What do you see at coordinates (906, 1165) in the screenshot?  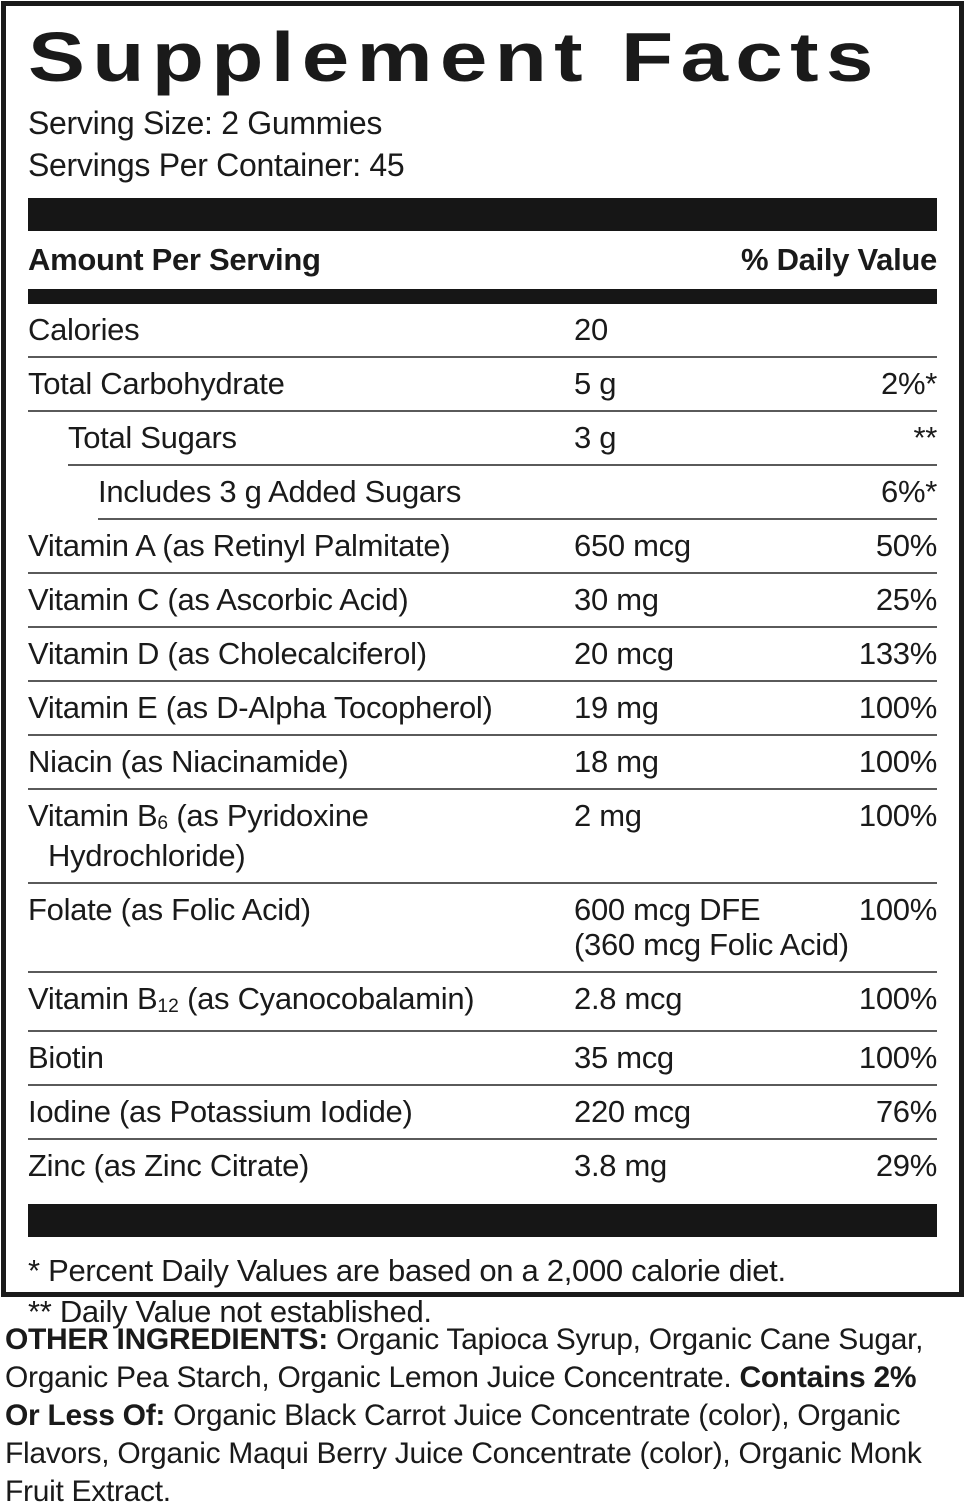 I see `nutrient-dv: 29%` at bounding box center [906, 1165].